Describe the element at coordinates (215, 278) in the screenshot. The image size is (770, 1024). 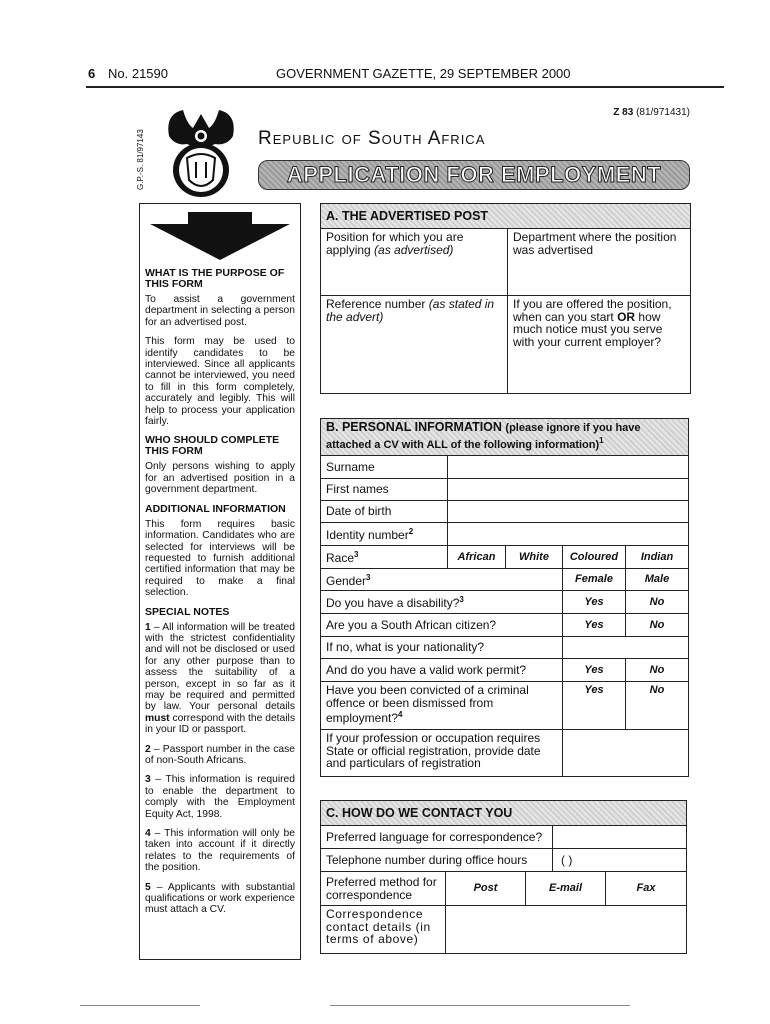
I see `heading: WHAT IS THE PURPOSE OF THIS FORM` at that location.